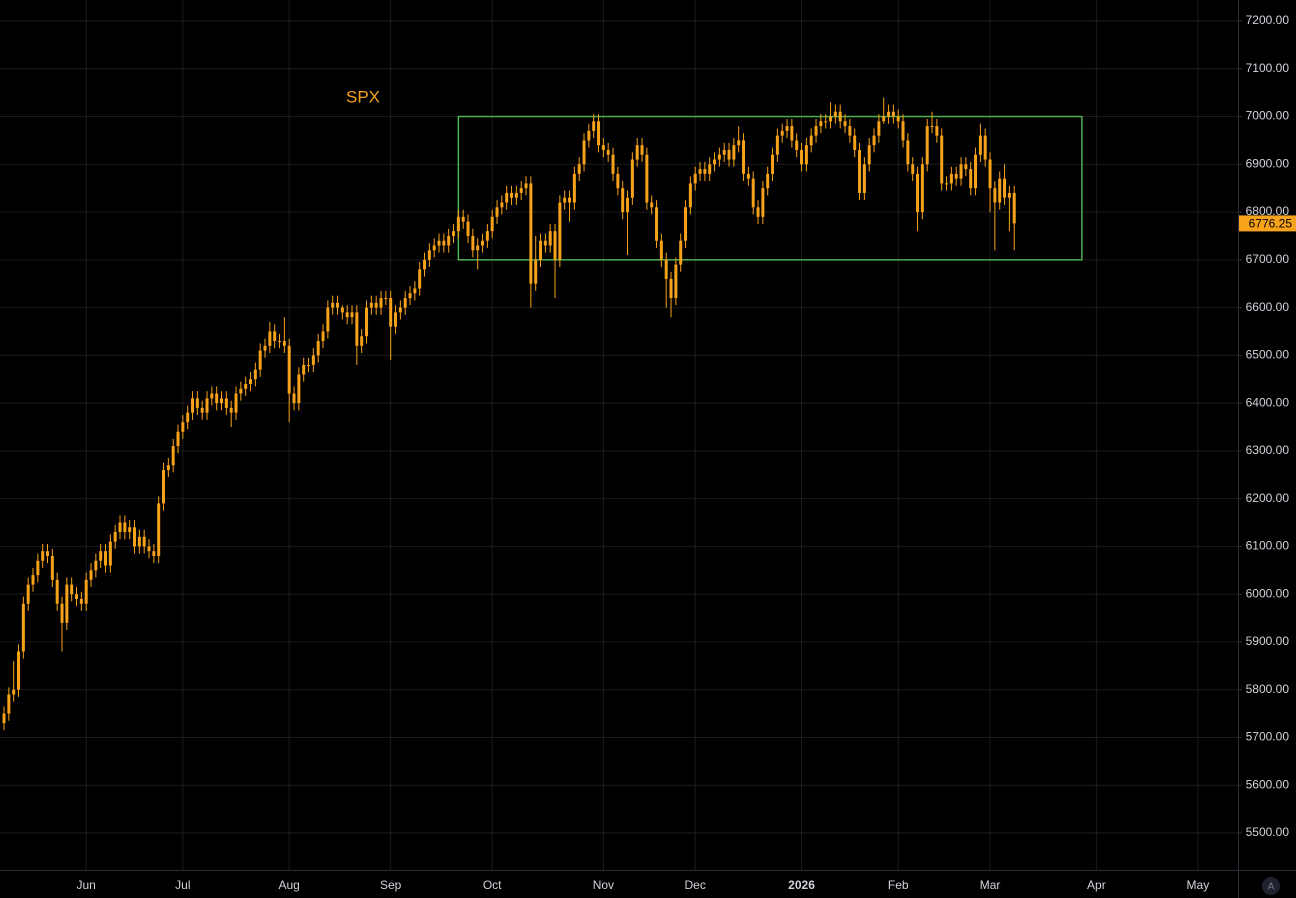 The height and width of the screenshot is (898, 1296). Describe the element at coordinates (1268, 689) in the screenshot. I see `y-tick-label: 5800.00` at that location.